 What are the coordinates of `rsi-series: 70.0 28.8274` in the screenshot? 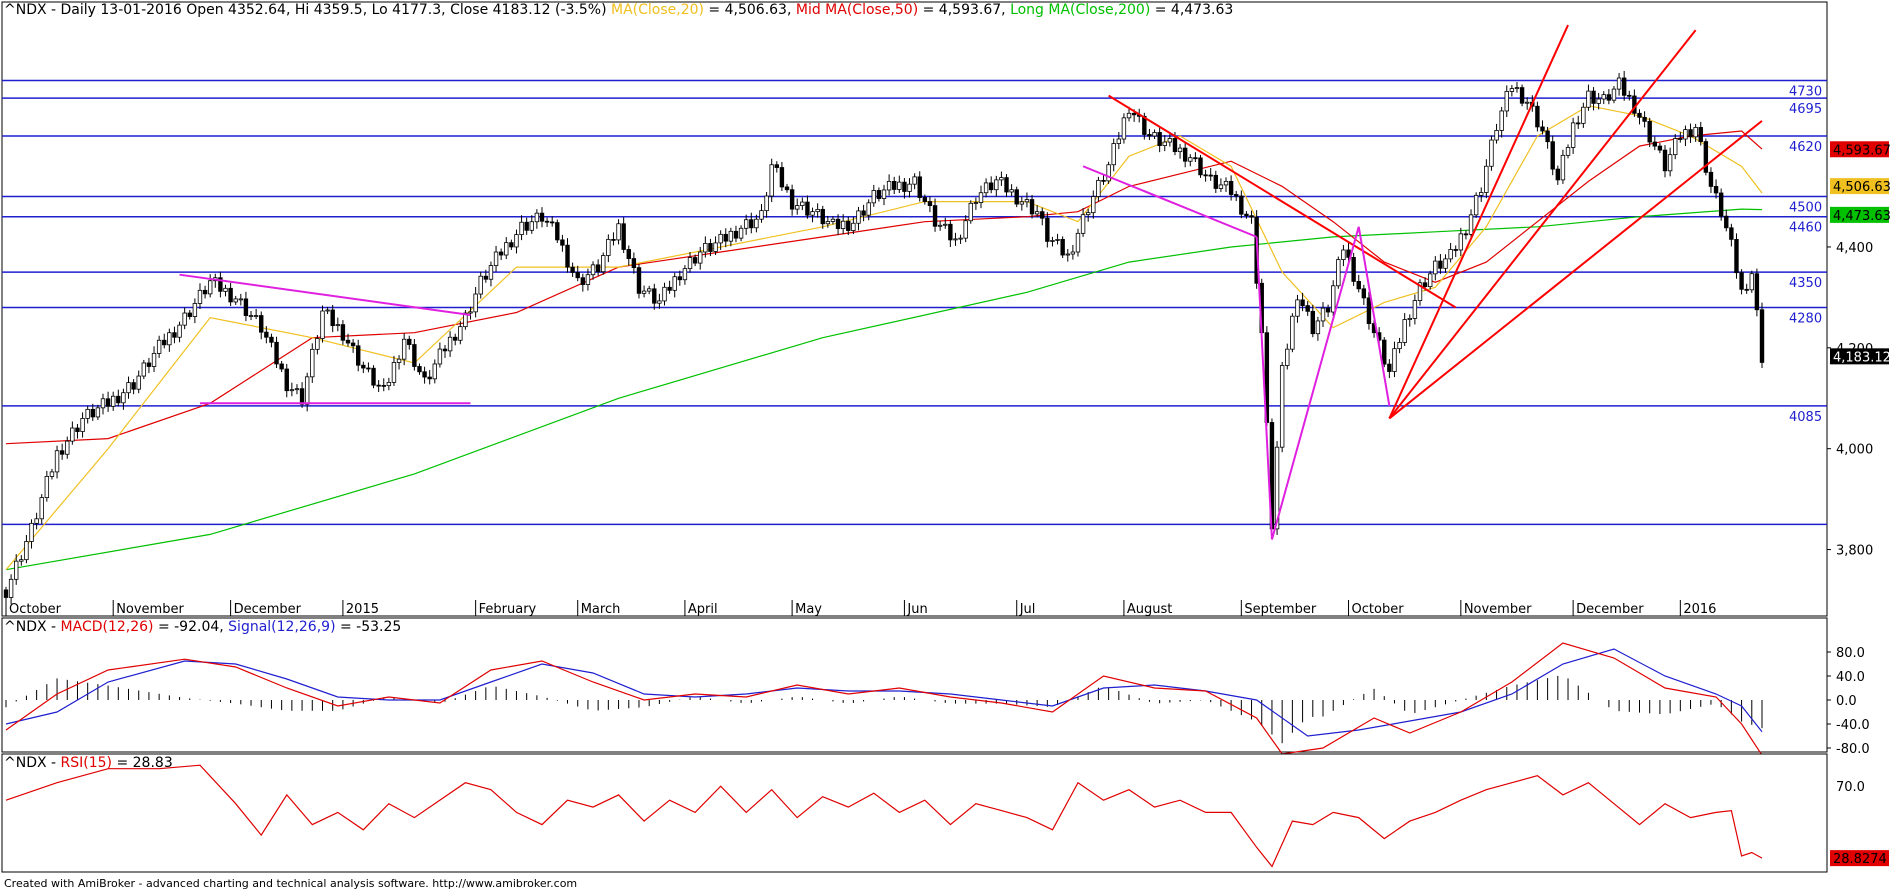 It's located at (947, 816).